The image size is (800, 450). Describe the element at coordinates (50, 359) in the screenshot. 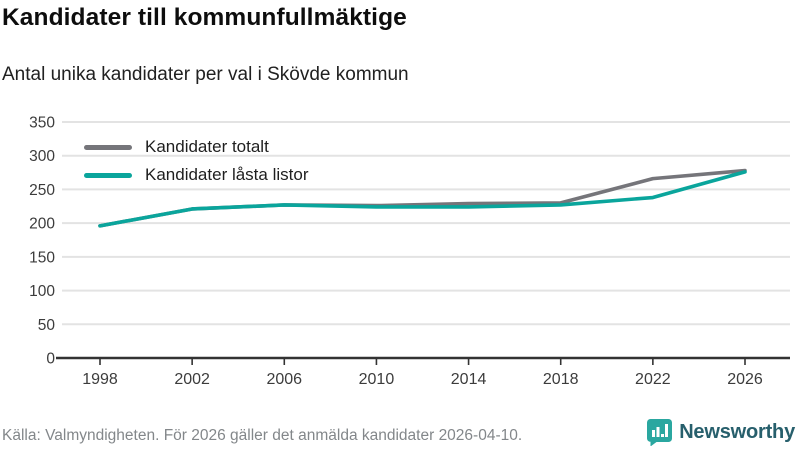

I see `y-axis-tick-label: 0` at that location.